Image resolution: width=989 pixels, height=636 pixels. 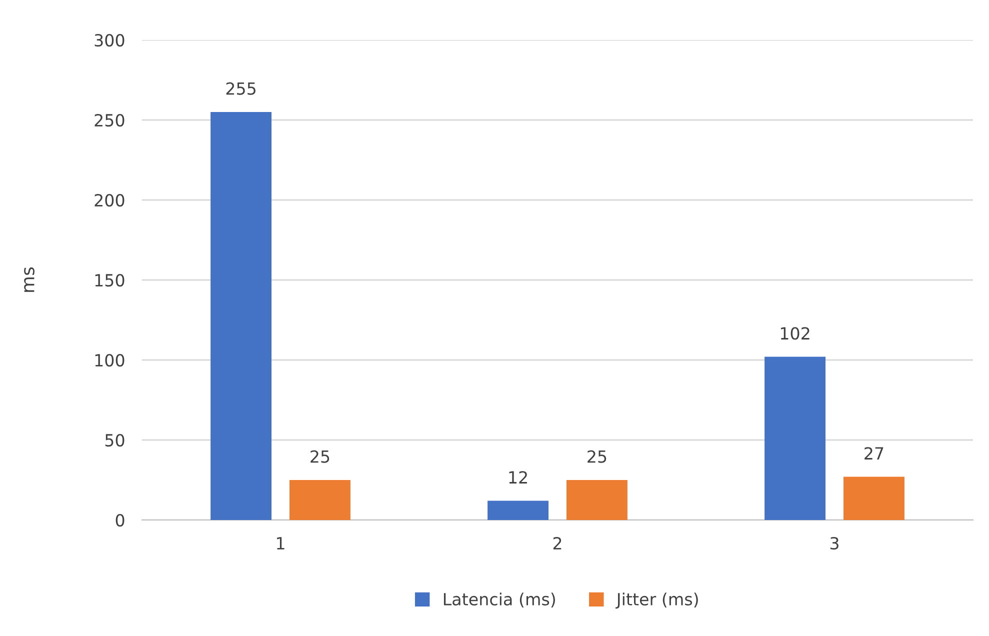 I want to click on data-label: 255, so click(x=241, y=88).